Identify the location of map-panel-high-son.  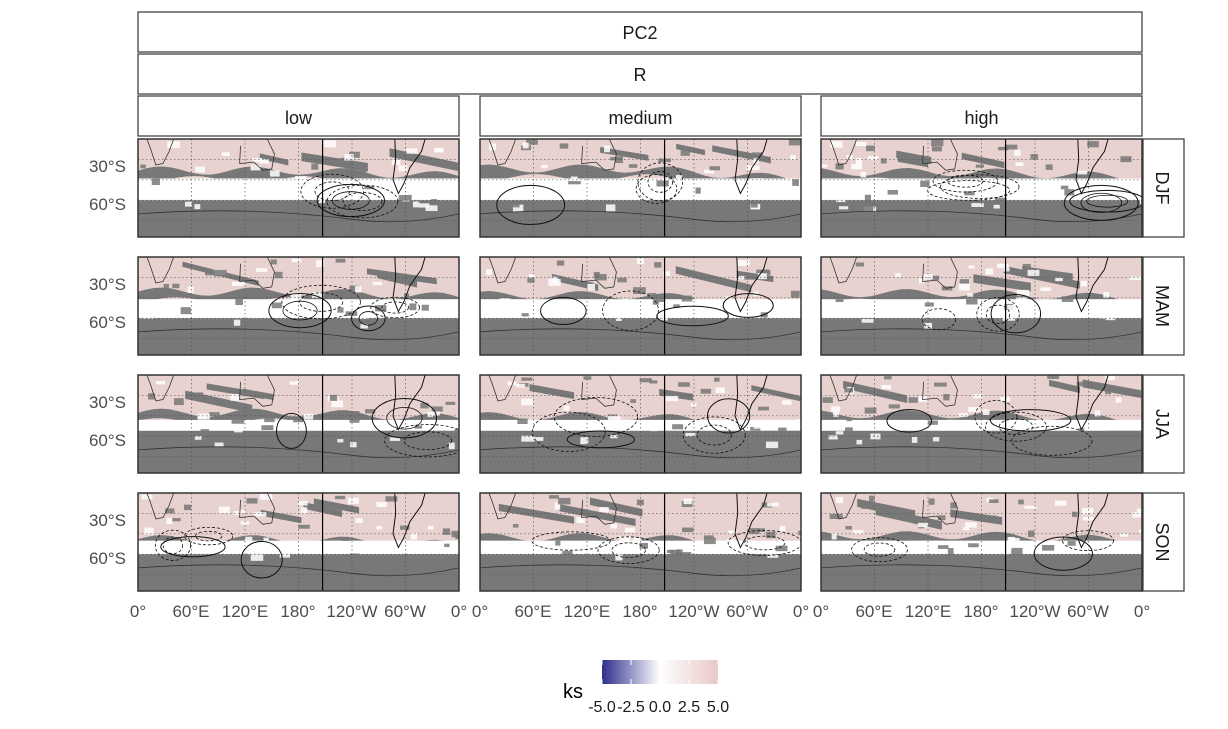
(981, 542).